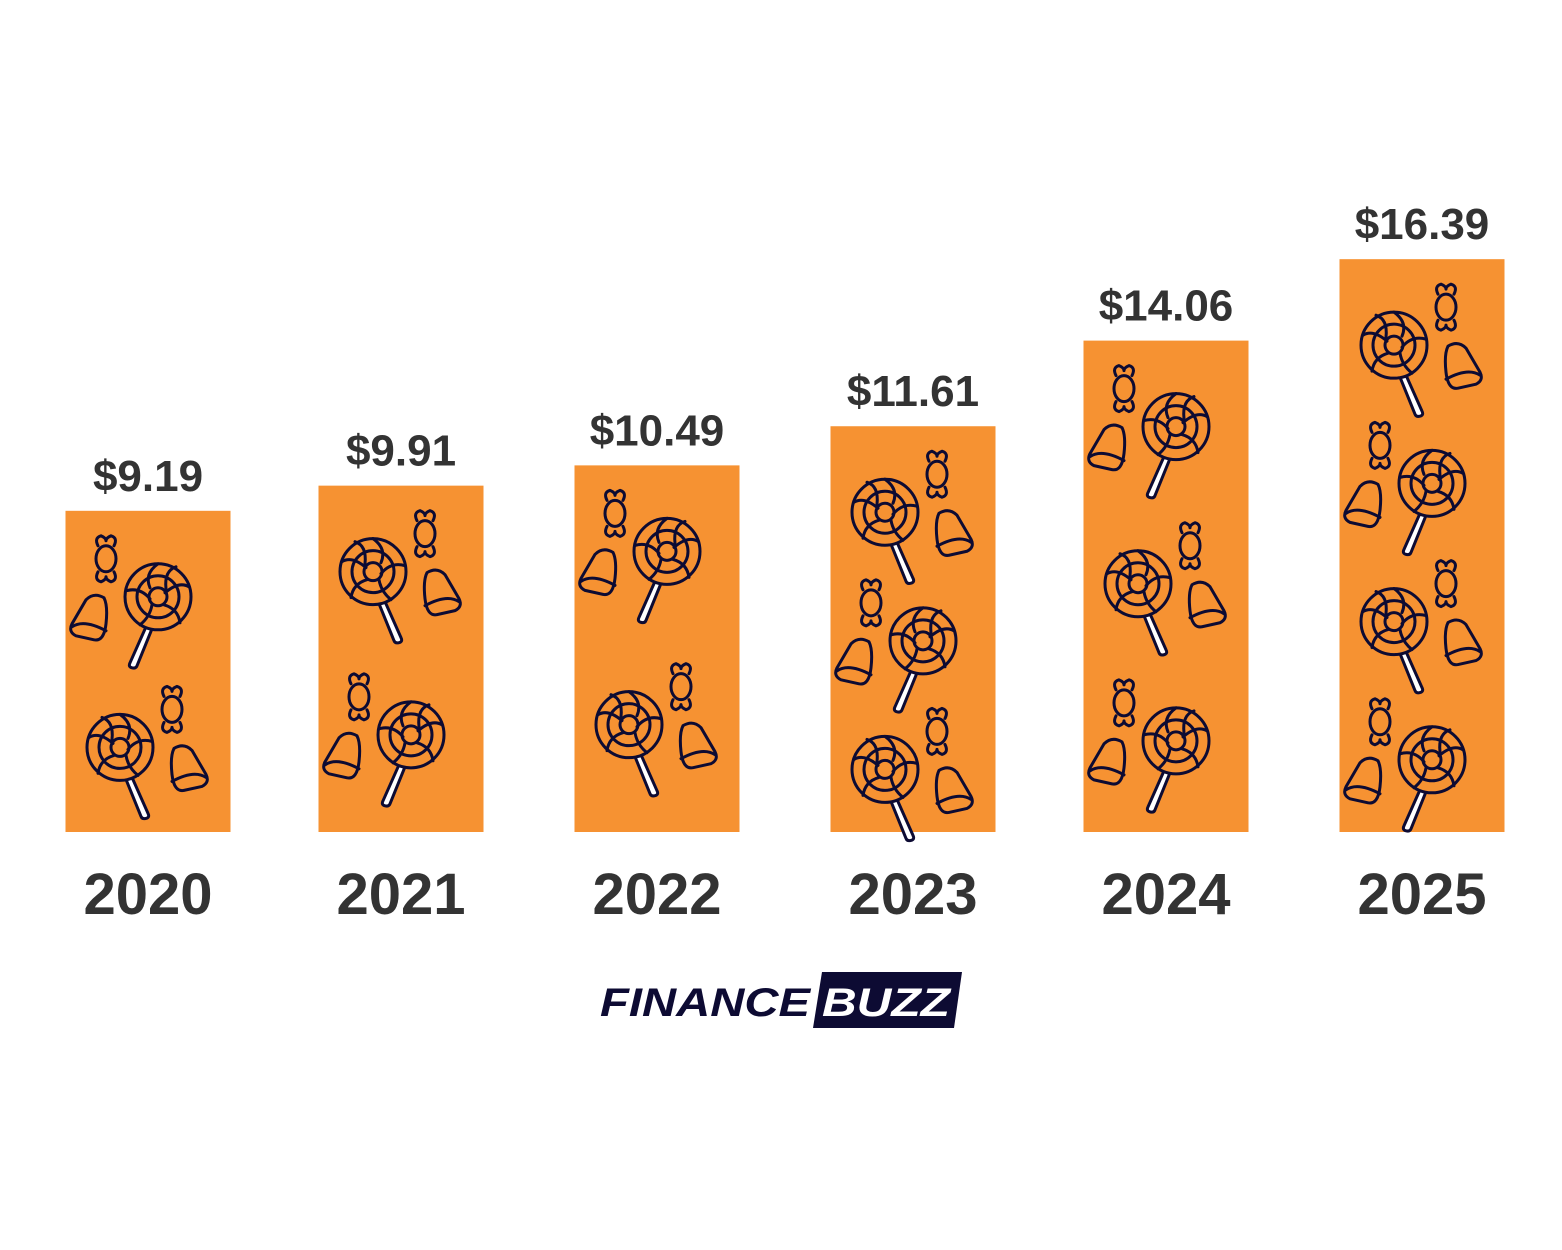 This screenshot has width=1562, height=1250. Describe the element at coordinates (401, 677) in the screenshot. I see `bar-group-2021: $9.91 2021` at that location.